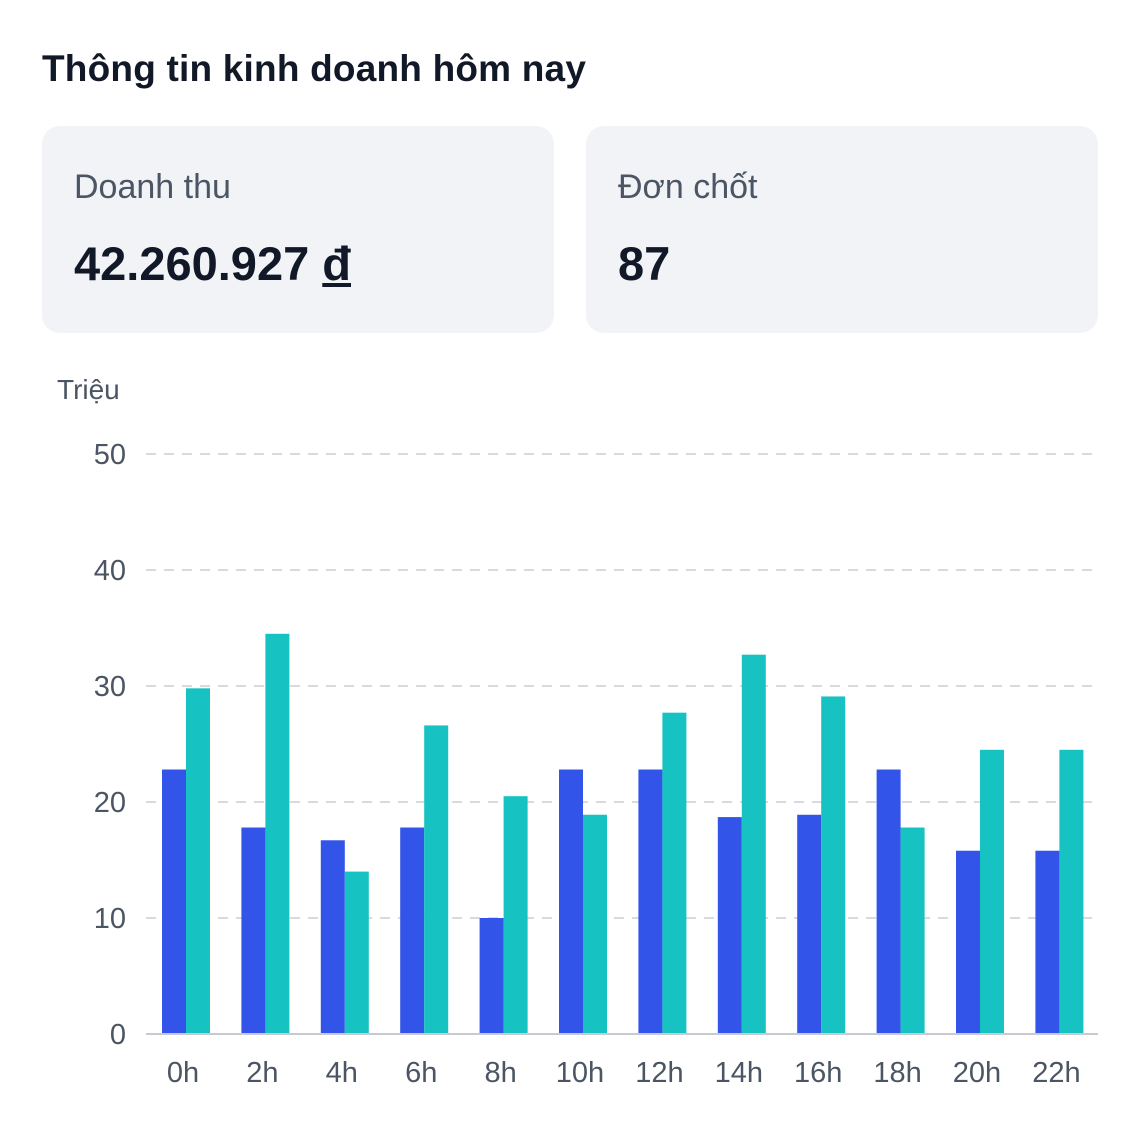 This screenshot has height=1139, width=1140. What do you see at coordinates (110, 919) in the screenshot?
I see `y-tick-label: 10` at bounding box center [110, 919].